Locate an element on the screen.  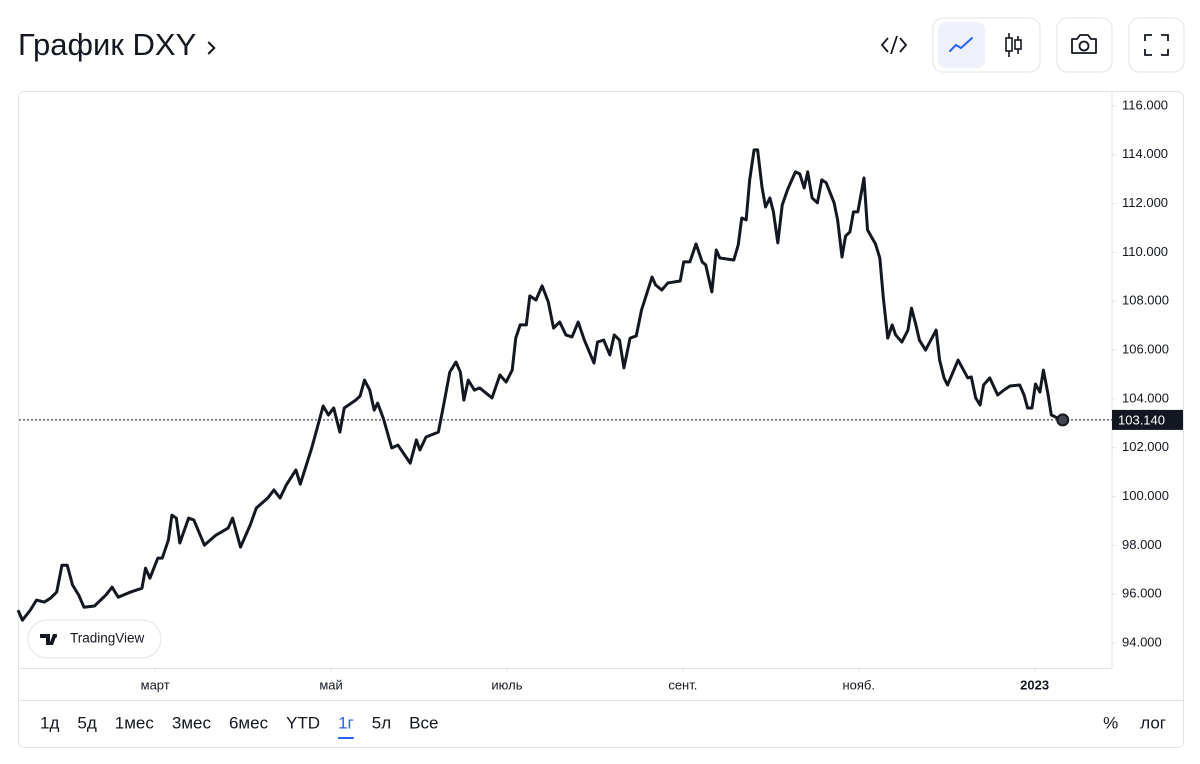
watermark-pill is located at coordinates (94, 639).